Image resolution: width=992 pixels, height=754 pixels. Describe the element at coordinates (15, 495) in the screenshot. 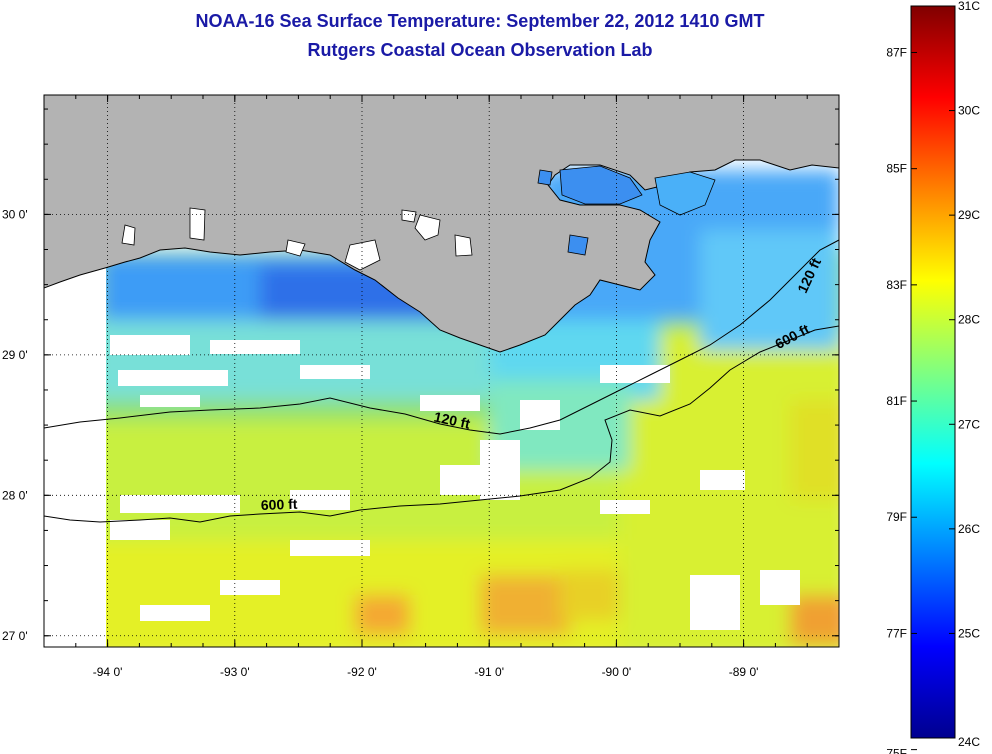

I see `lat-tick-label: 28 0'` at that location.